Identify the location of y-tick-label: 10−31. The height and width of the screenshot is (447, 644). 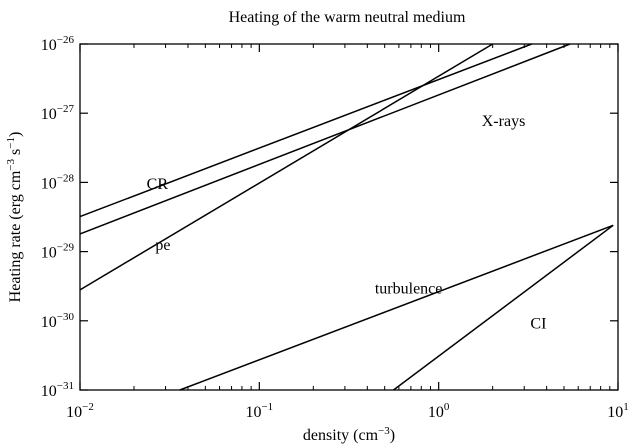
(57, 390).